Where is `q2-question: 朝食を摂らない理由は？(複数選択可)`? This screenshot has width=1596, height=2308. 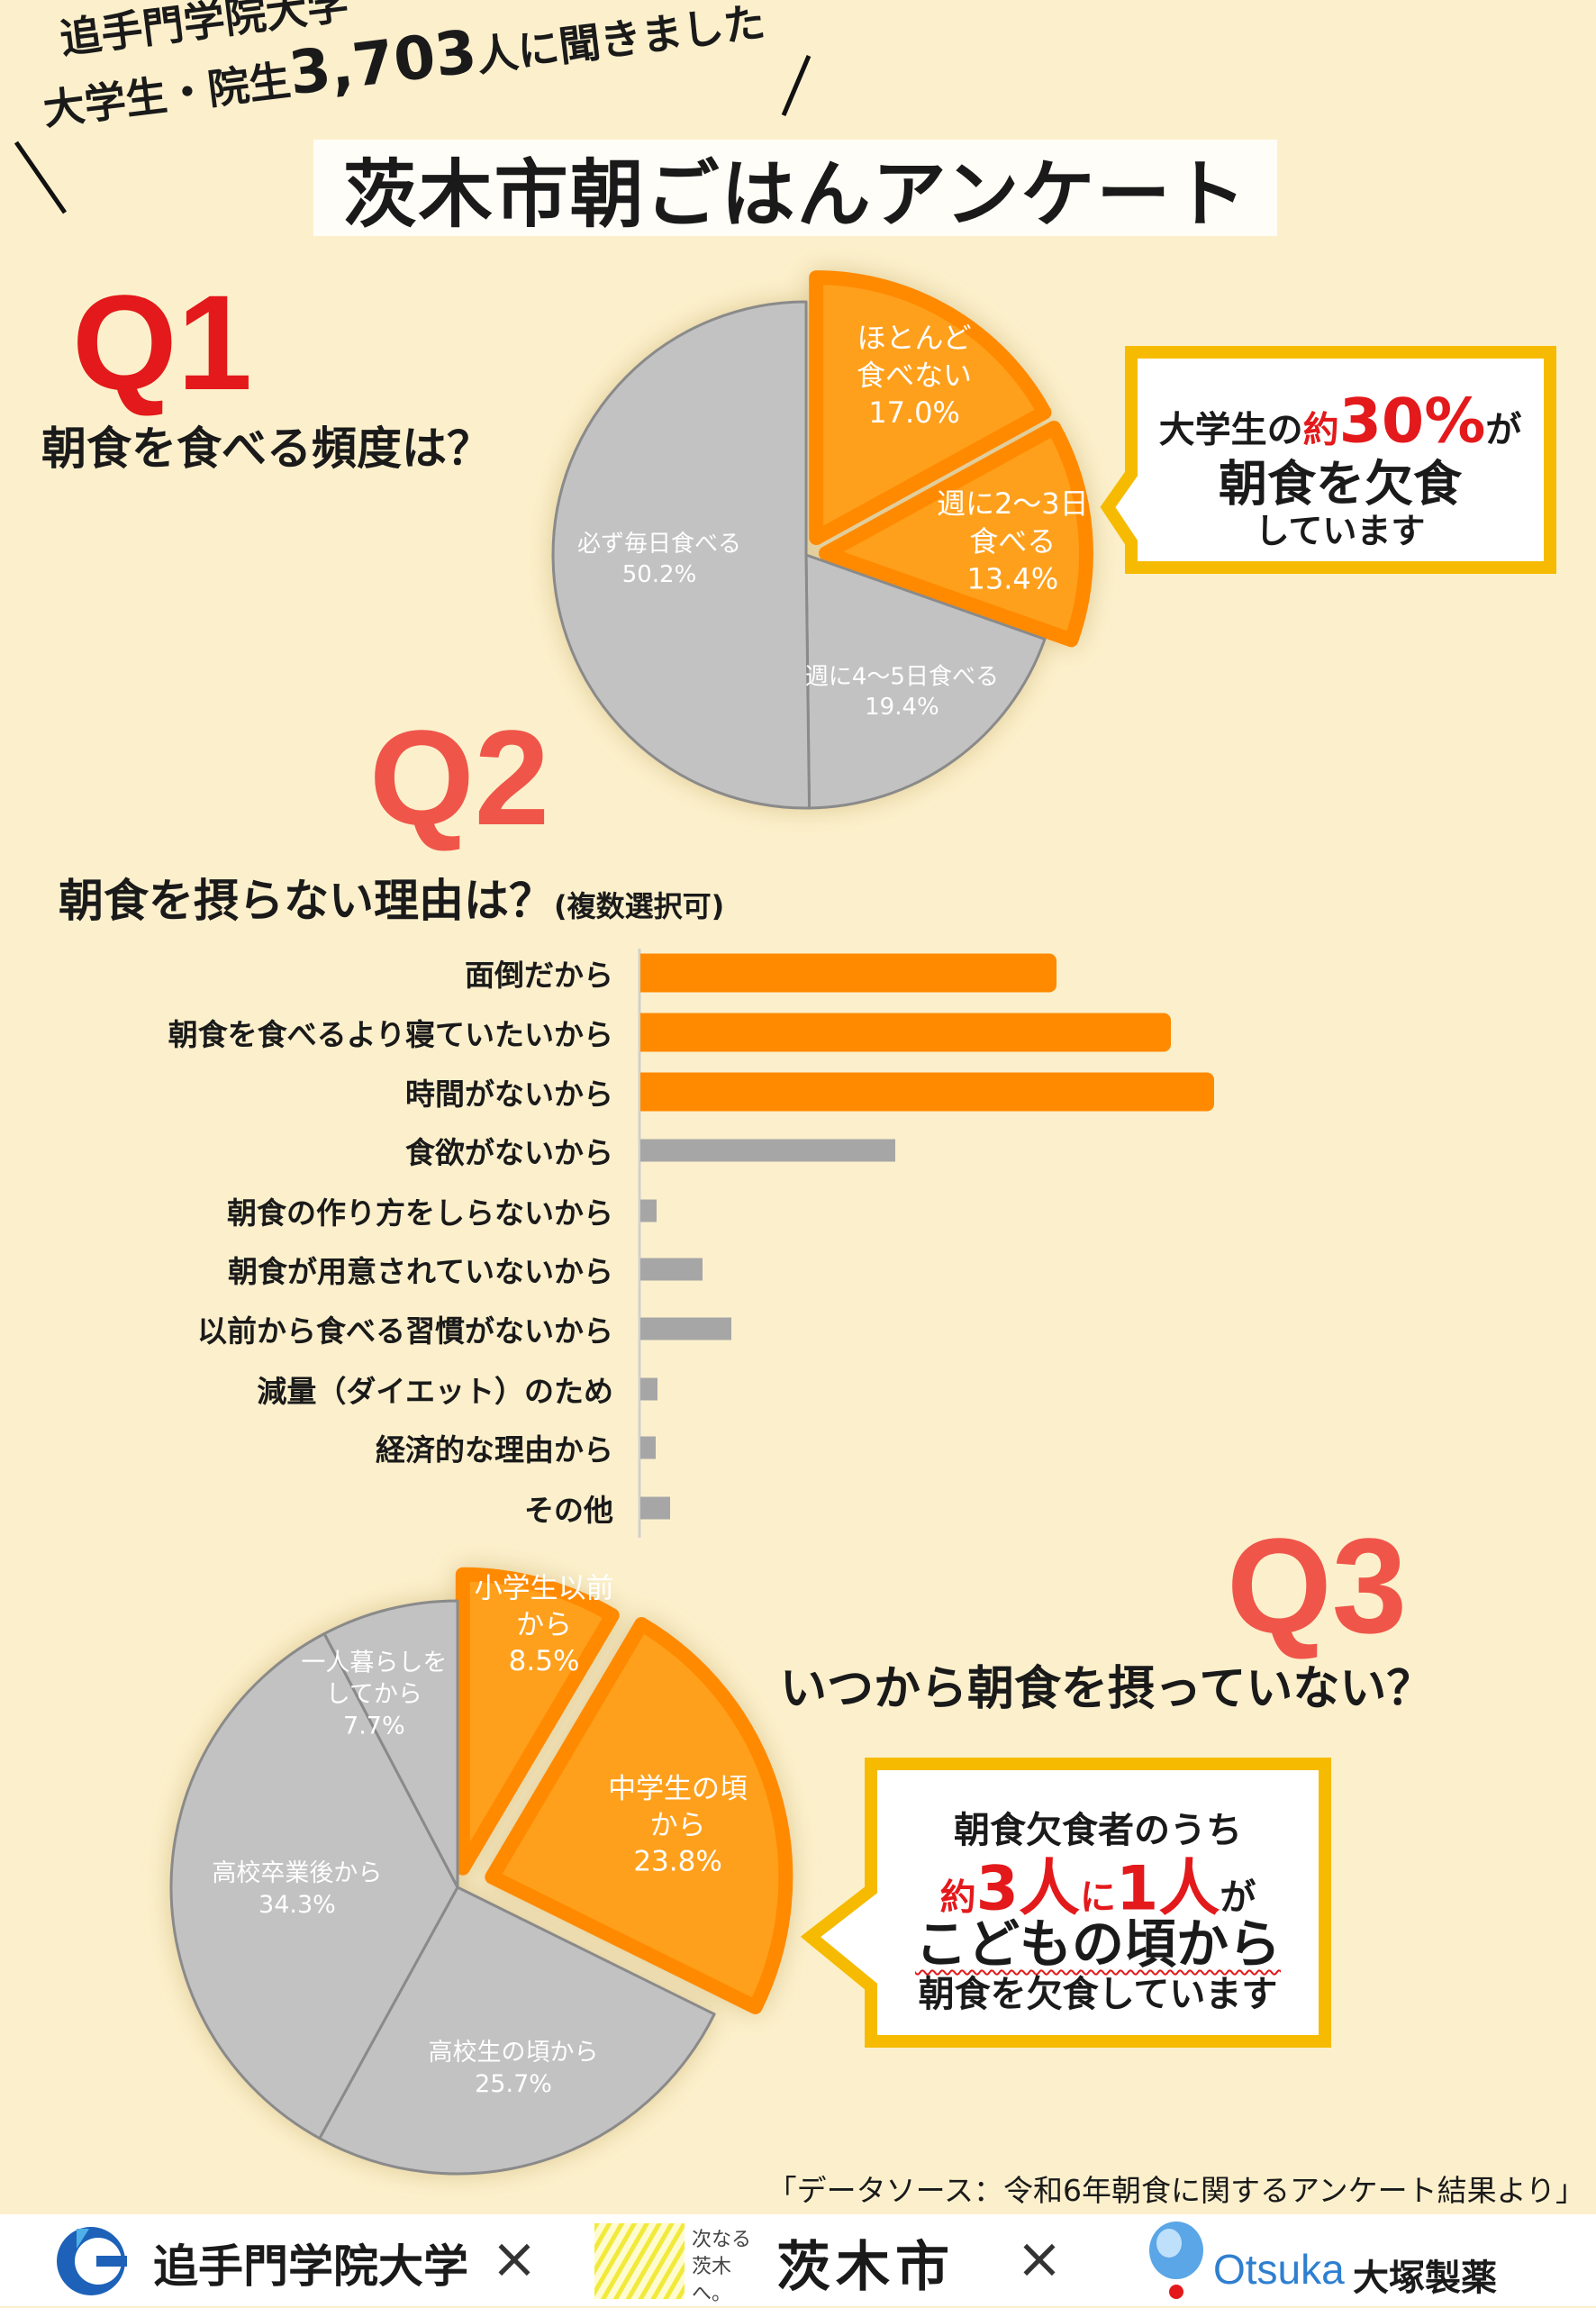
q2-question: 朝食を摂らない理由は？(複数選択可) is located at coordinates (391, 897).